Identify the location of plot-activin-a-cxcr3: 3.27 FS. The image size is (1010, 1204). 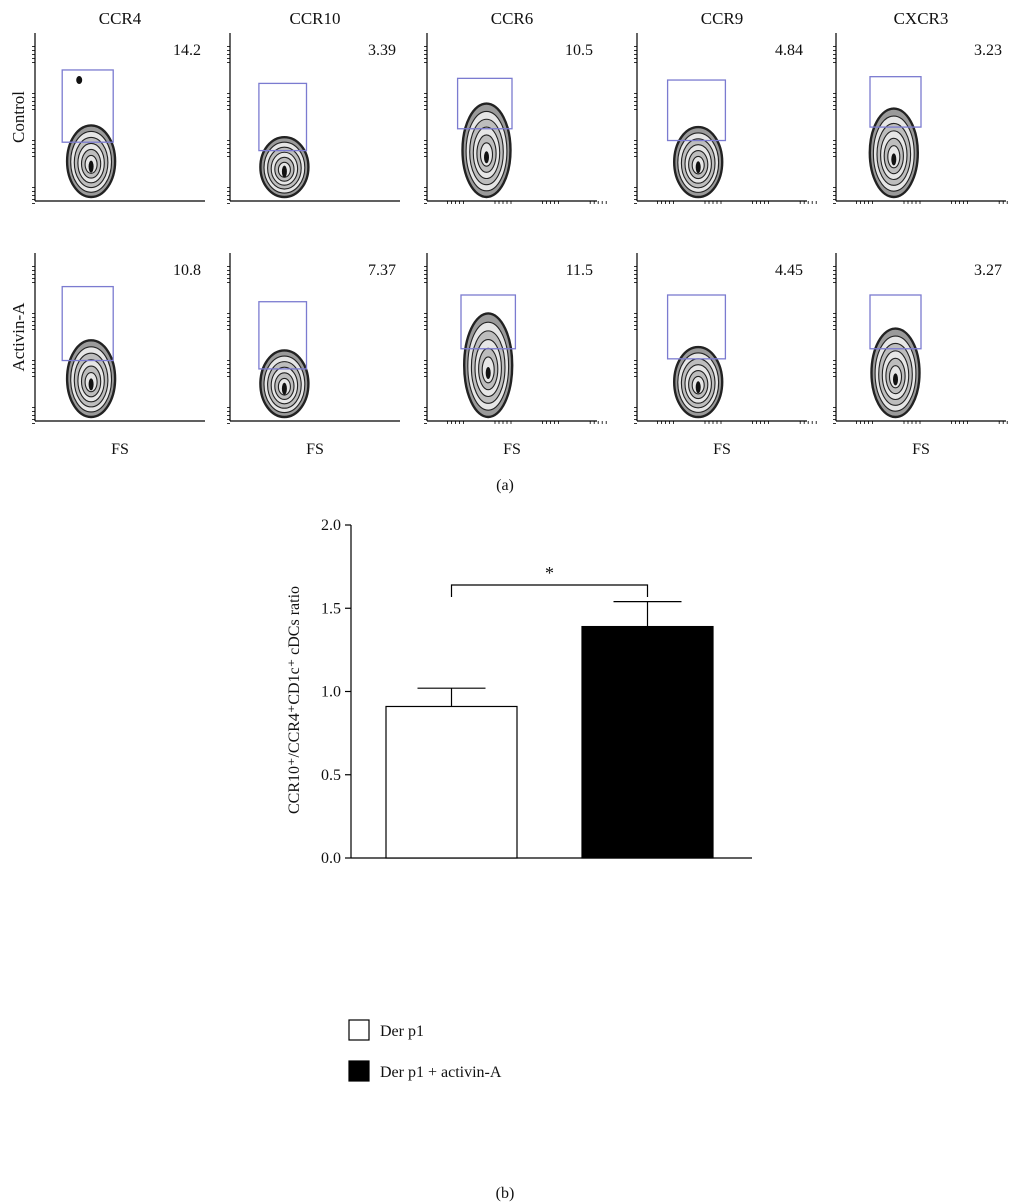
(920, 355).